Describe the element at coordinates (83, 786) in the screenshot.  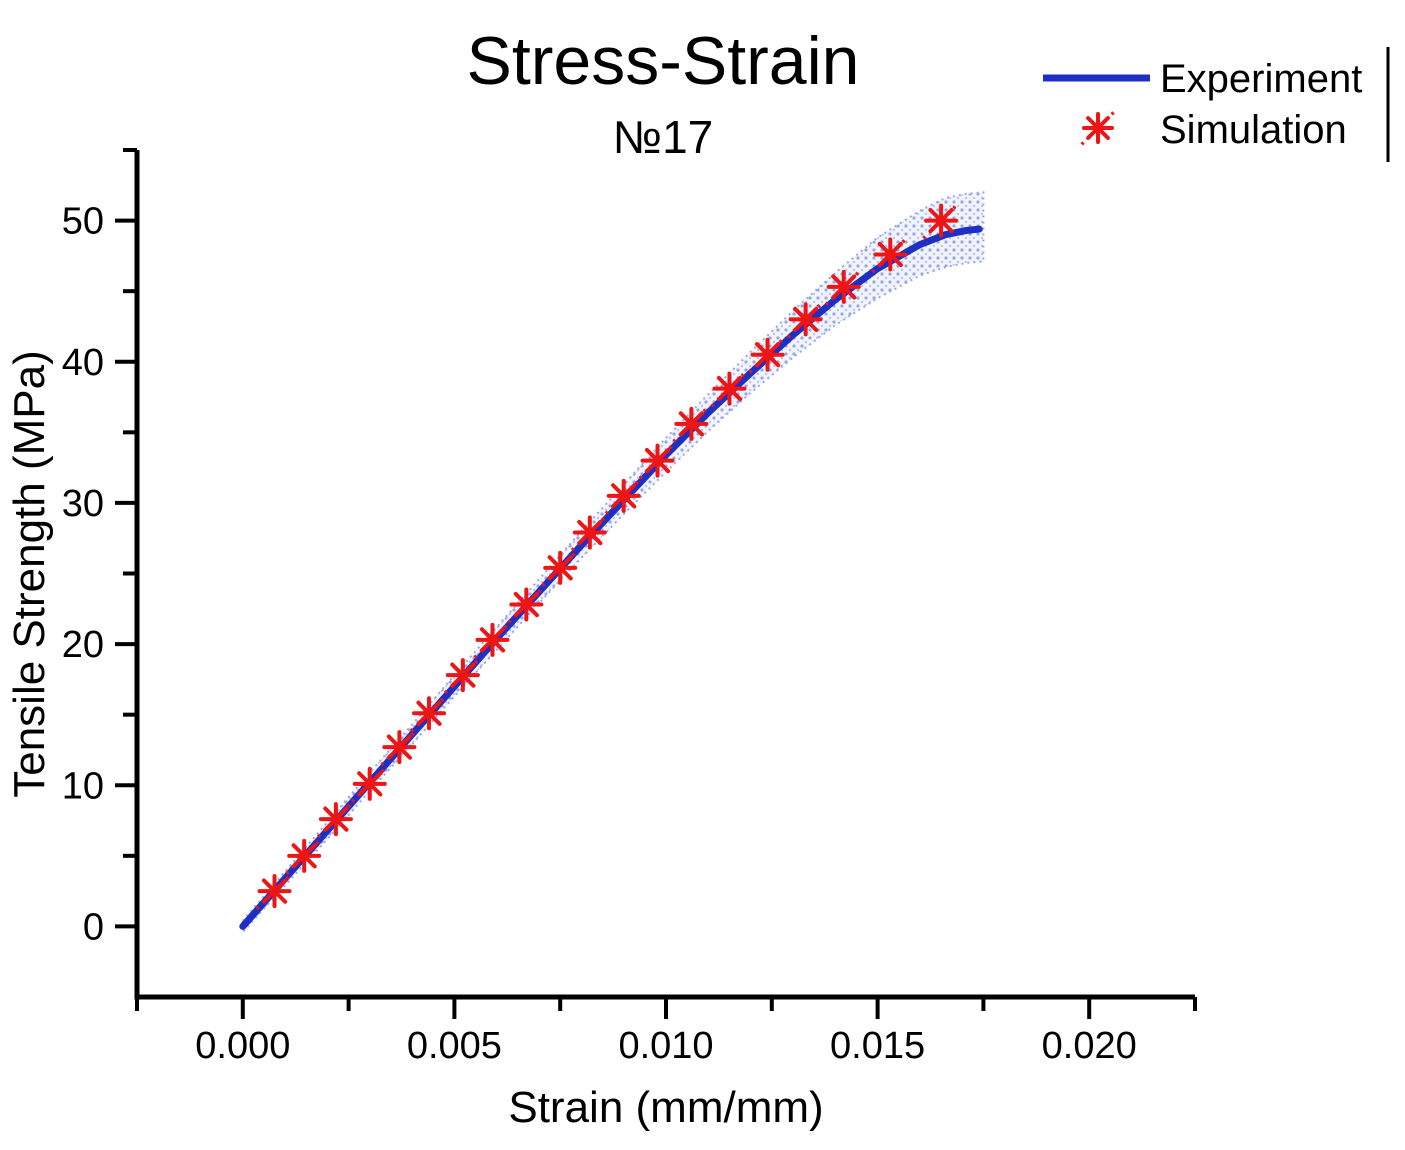
I see `y-tick-label: 10` at that location.